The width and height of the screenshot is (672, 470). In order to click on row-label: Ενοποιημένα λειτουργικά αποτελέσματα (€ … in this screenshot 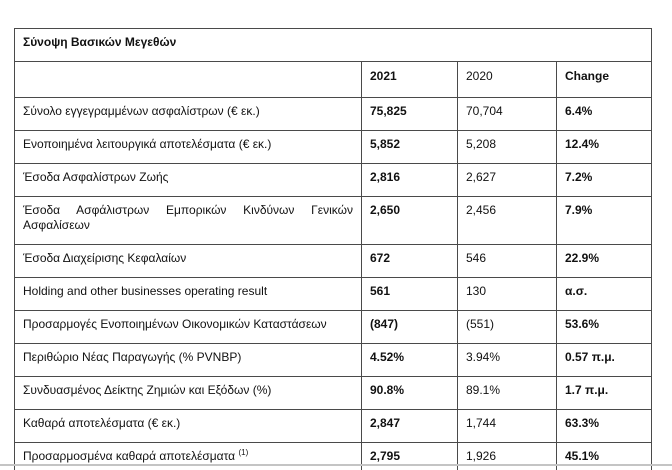, I will do `click(188, 147)`.